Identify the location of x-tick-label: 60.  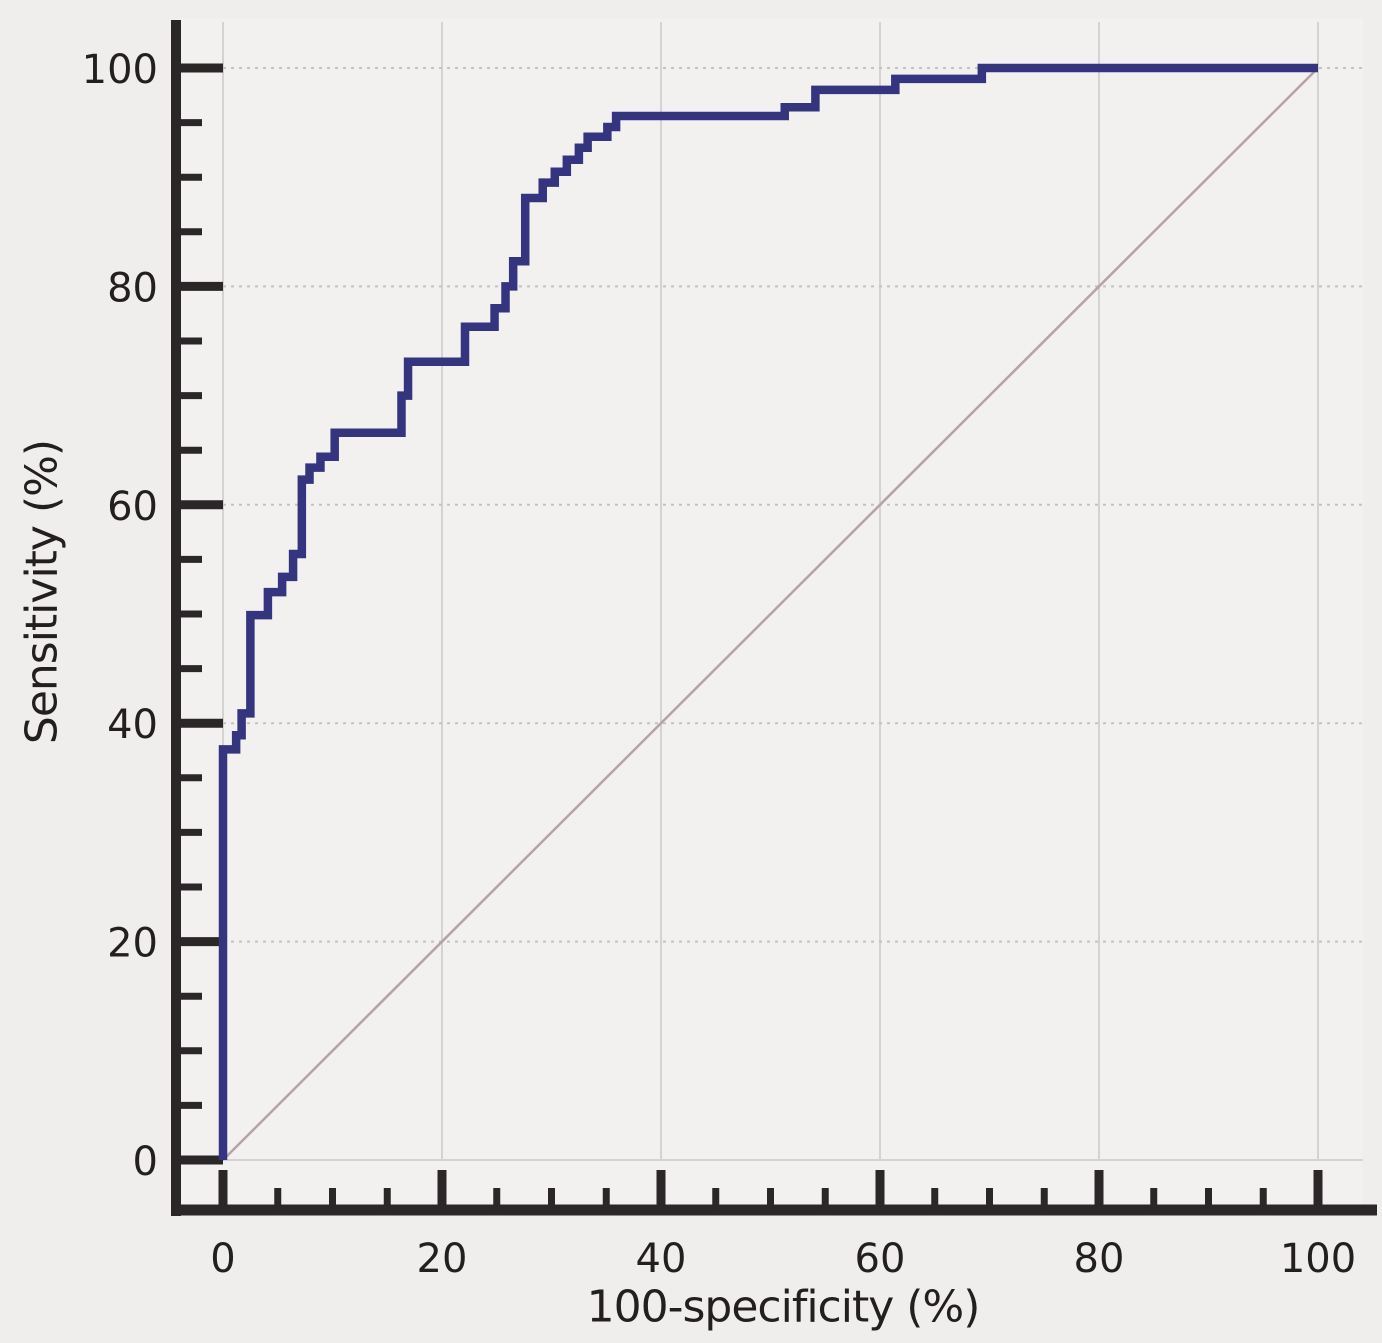
(880, 1259).